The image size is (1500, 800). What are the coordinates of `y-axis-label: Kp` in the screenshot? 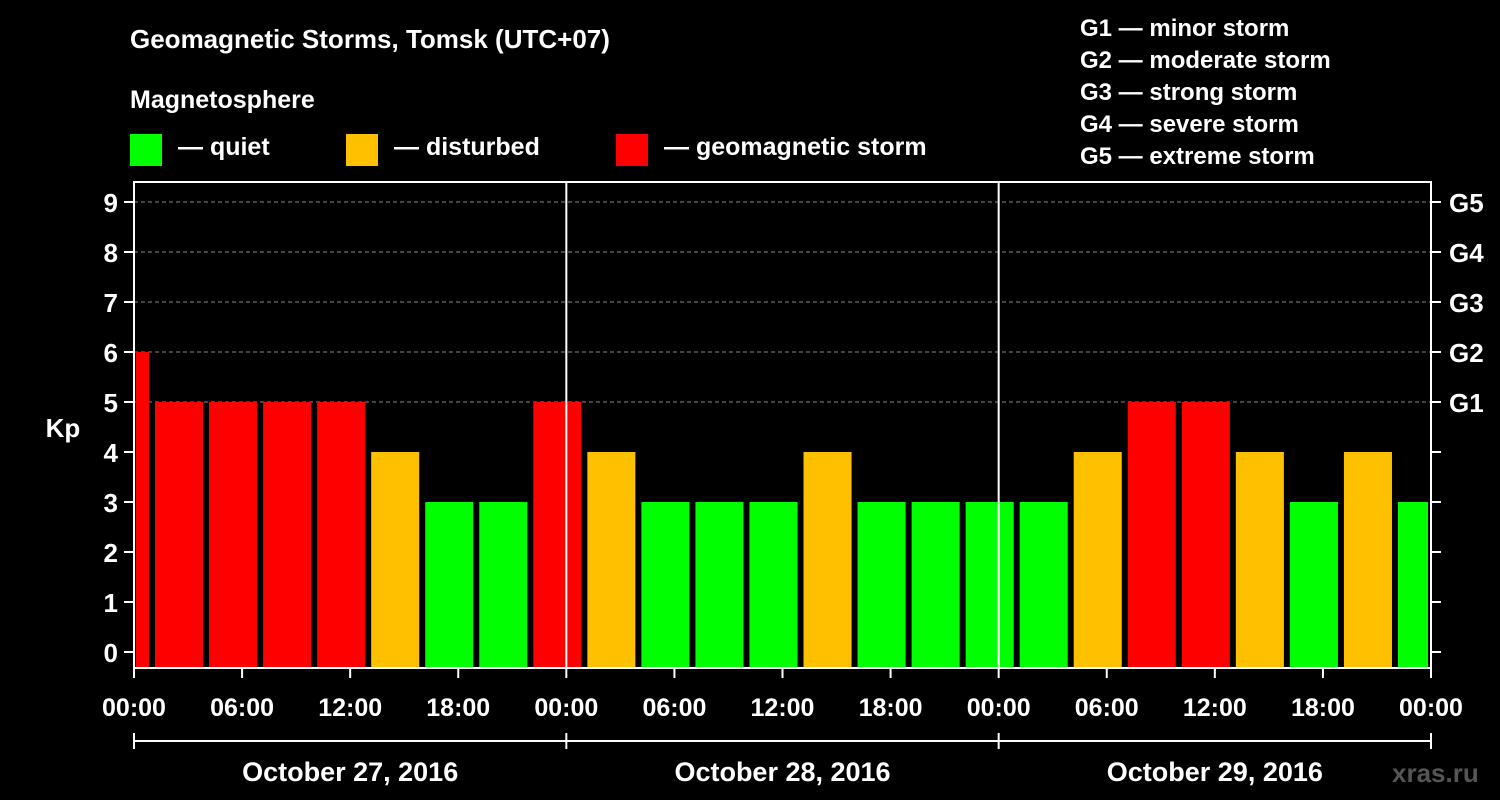 It's located at (63, 428).